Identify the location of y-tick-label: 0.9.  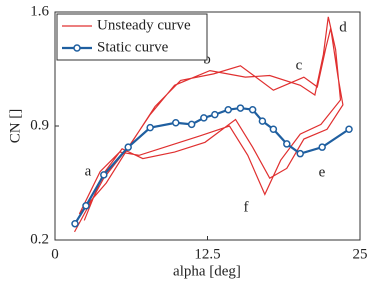
(39, 125).